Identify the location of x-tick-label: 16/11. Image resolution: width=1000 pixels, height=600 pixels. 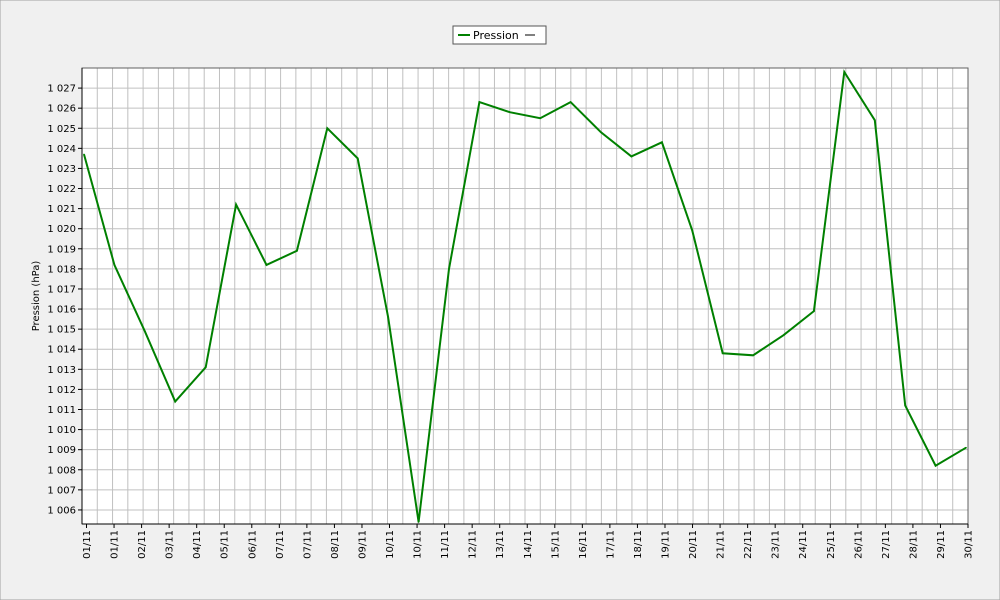
(583, 544).